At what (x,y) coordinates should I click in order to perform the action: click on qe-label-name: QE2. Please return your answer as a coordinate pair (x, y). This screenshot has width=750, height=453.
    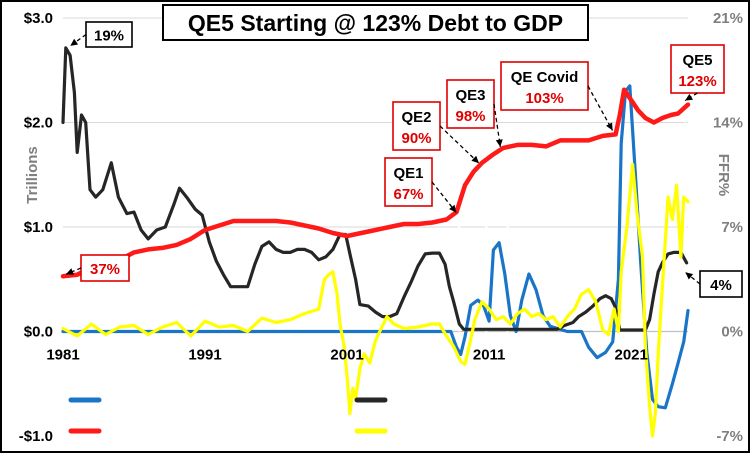
    Looking at the image, I should click on (416, 117).